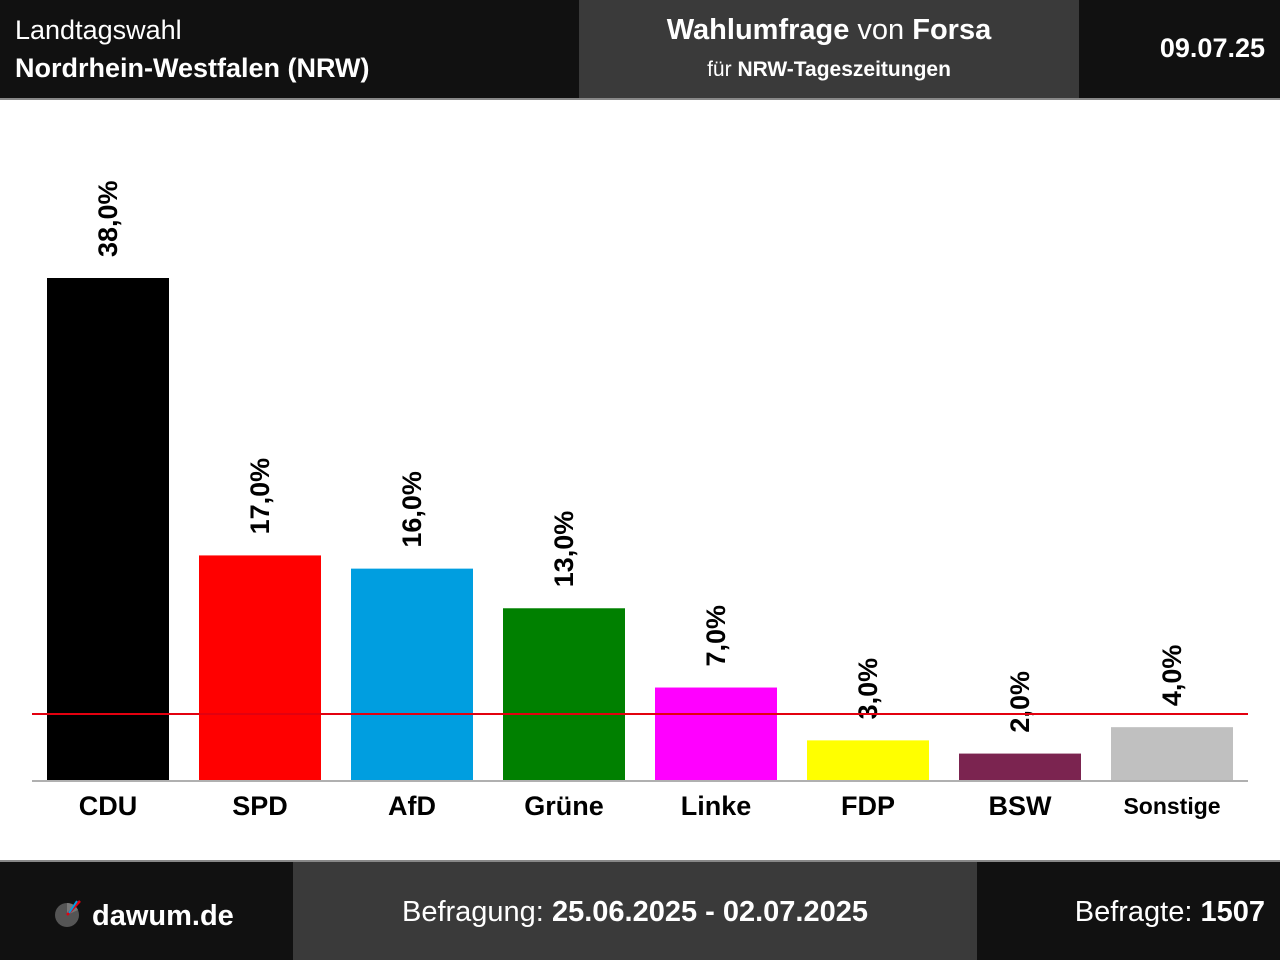  What do you see at coordinates (1133, 912) in the screenshot?
I see `respondents-label: Befragte:` at bounding box center [1133, 912].